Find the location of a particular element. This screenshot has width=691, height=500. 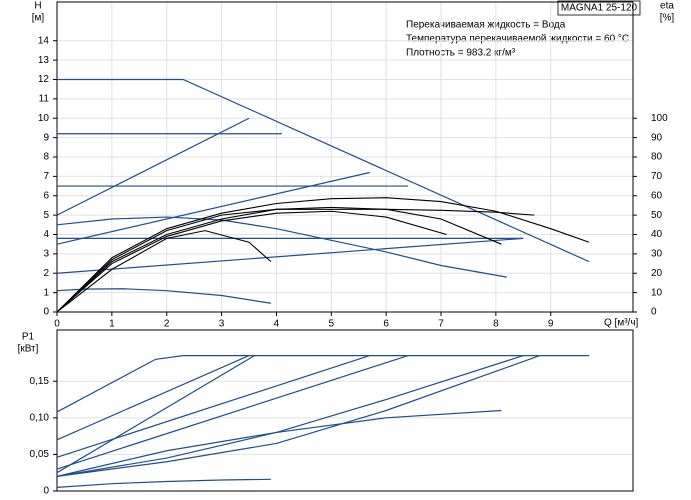

x-axis-label: Q [м³/ч] is located at coordinates (621, 323).